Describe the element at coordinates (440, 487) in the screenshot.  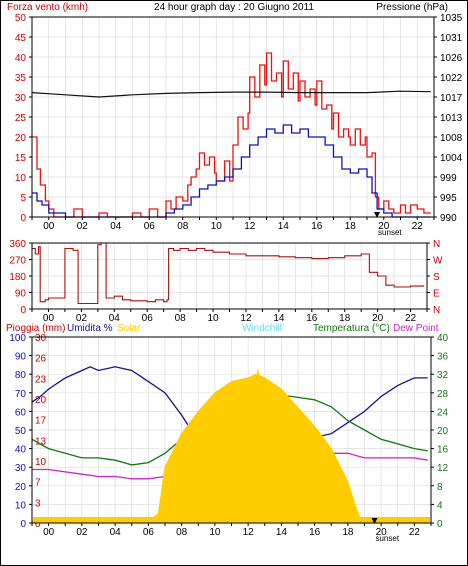
I see `right-tick-label: 8` at that location.